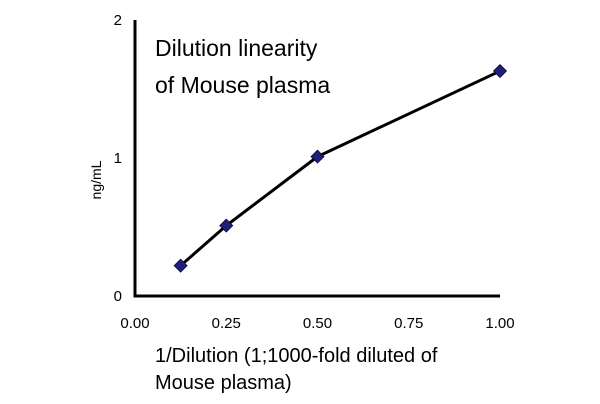  Describe the element at coordinates (296, 356) in the screenshot. I see `x-axis-label-line-1: 1/Dilution (1;1000-fold diluted of` at that location.